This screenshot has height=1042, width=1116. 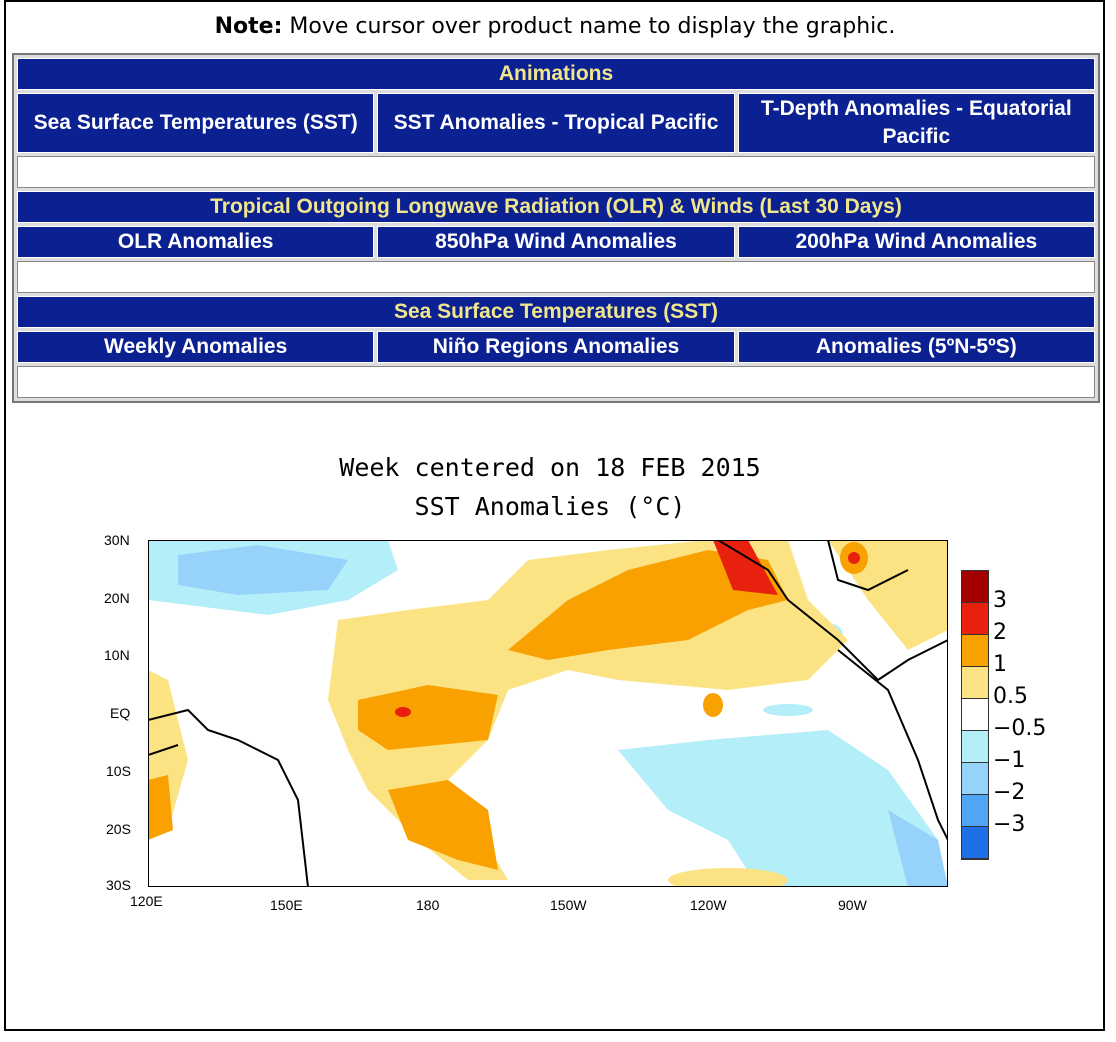 What do you see at coordinates (120, 713) in the screenshot?
I see `ytick: EQ` at bounding box center [120, 713].